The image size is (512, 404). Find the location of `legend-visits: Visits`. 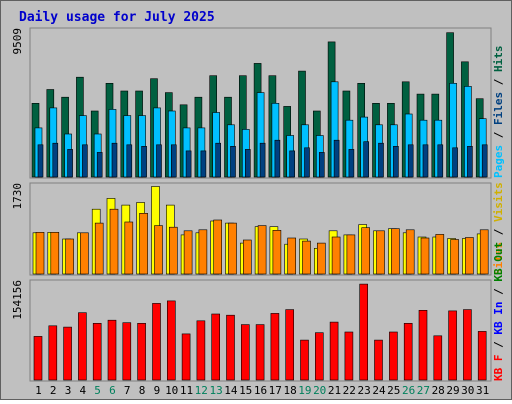

legend-visits: Visits is located at coordinates (498, 202).